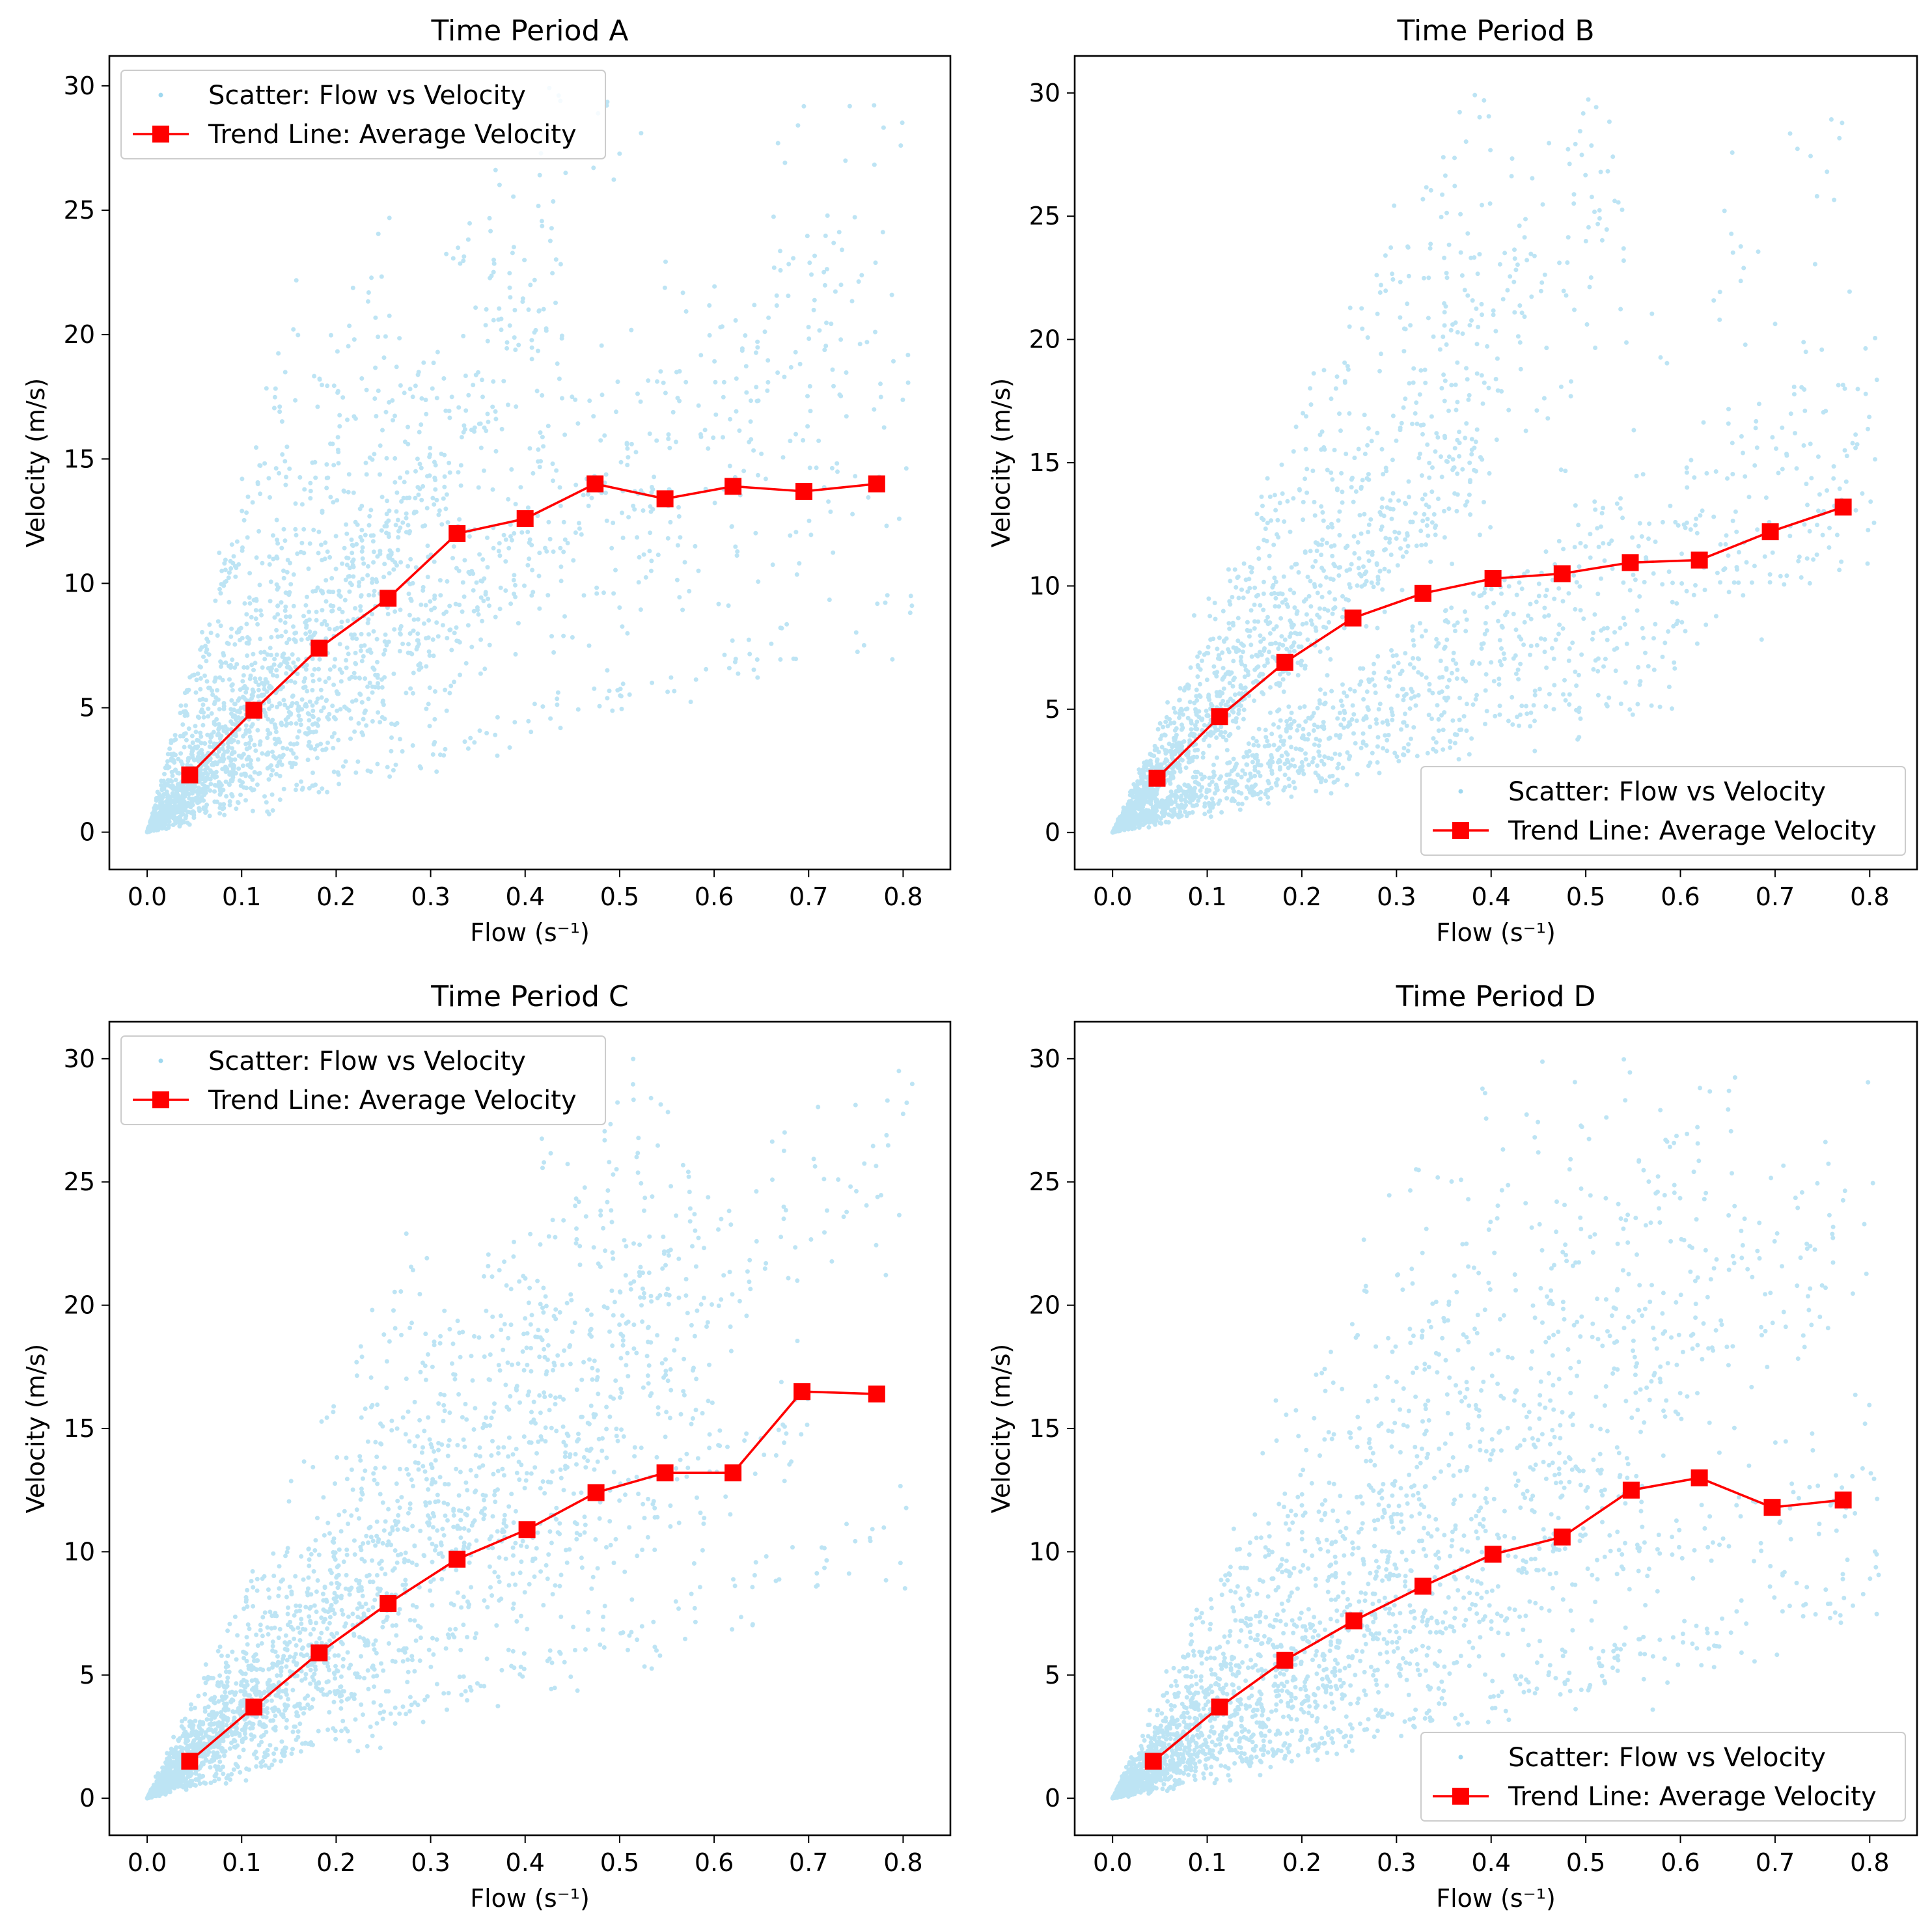 The width and height of the screenshot is (1932, 1927). What do you see at coordinates (530, 31) in the screenshot?
I see `subplot-title: Time Period A` at bounding box center [530, 31].